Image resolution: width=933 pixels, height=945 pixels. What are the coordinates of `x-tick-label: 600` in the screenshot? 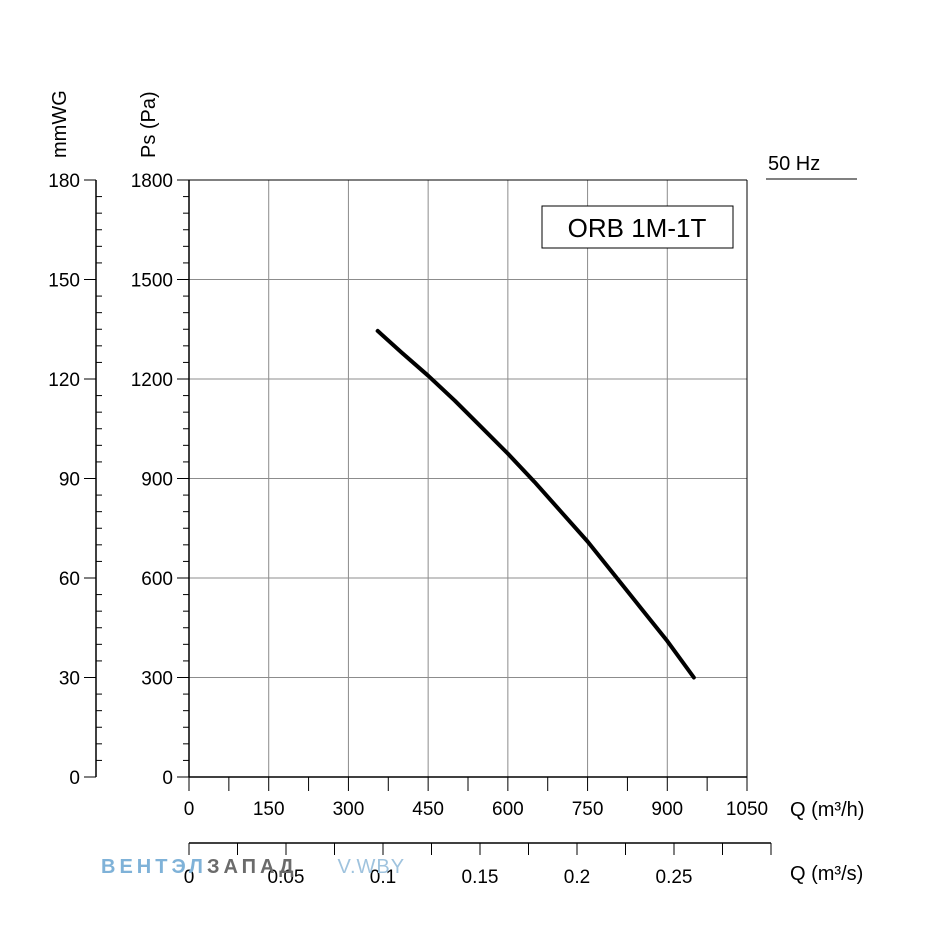 It's located at (508, 809).